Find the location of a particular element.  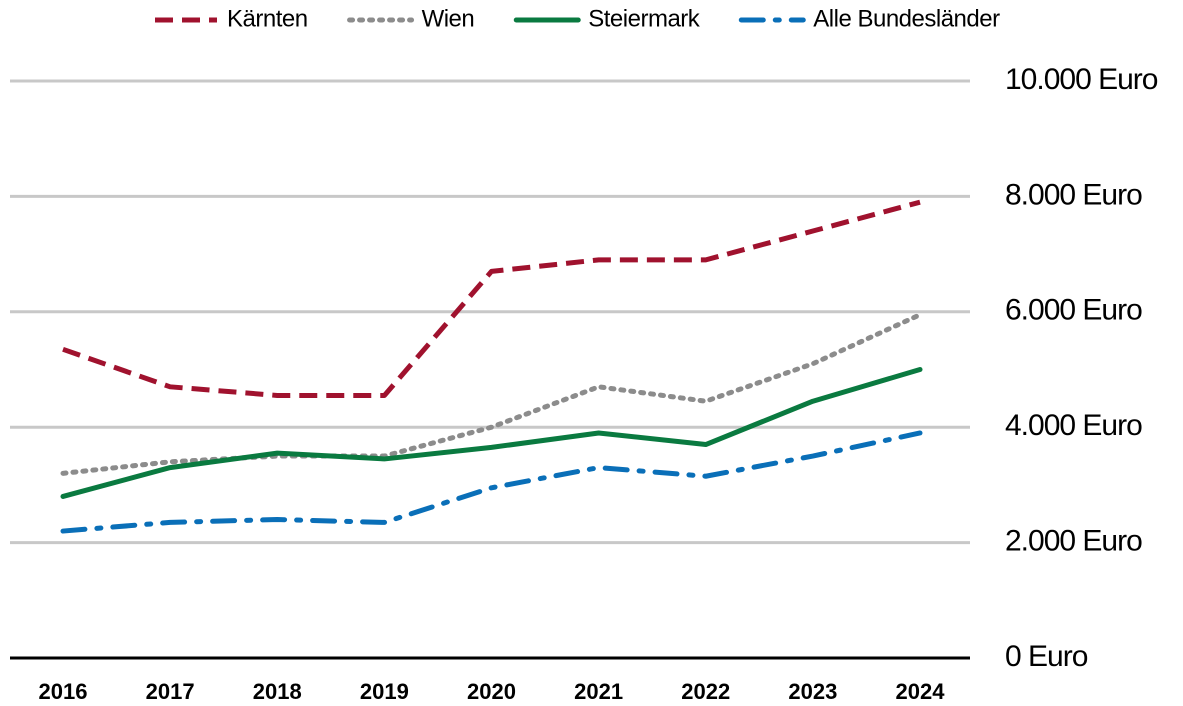

legend-label: Kärnten is located at coordinates (267, 18).